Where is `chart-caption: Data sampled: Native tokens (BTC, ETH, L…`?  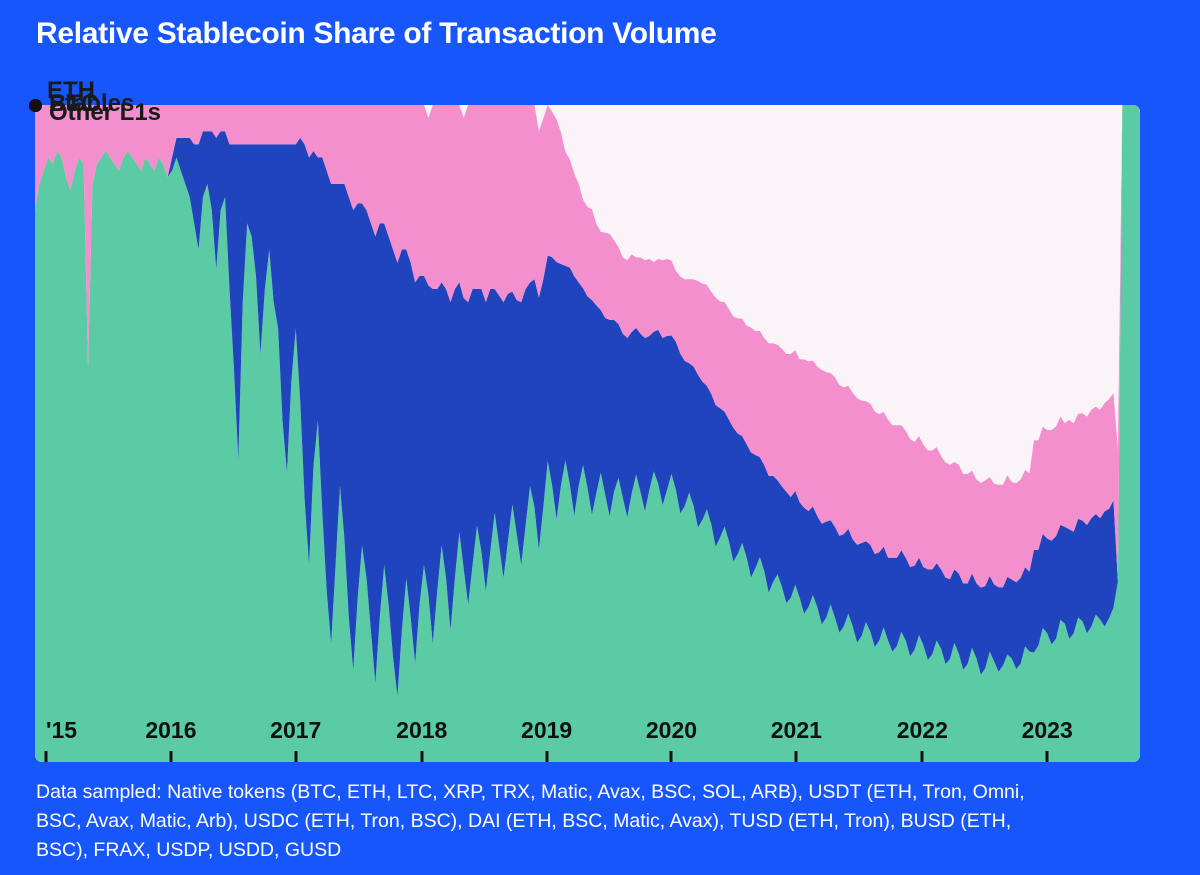
chart-caption: Data sampled: Native tokens (BTC, ETH, L… is located at coordinates (530, 821).